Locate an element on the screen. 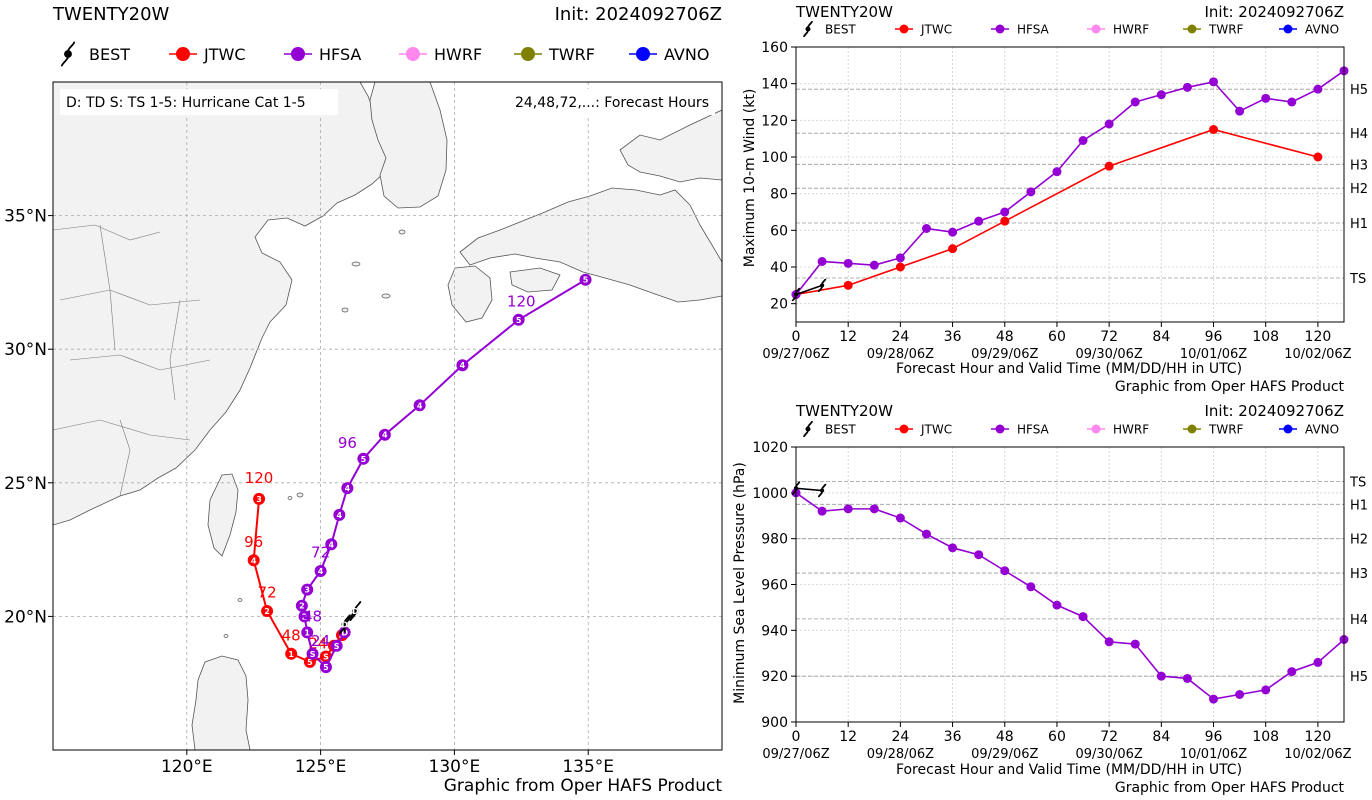  wind-credit: Graphic from Oper HAFS Product is located at coordinates (1230, 387).